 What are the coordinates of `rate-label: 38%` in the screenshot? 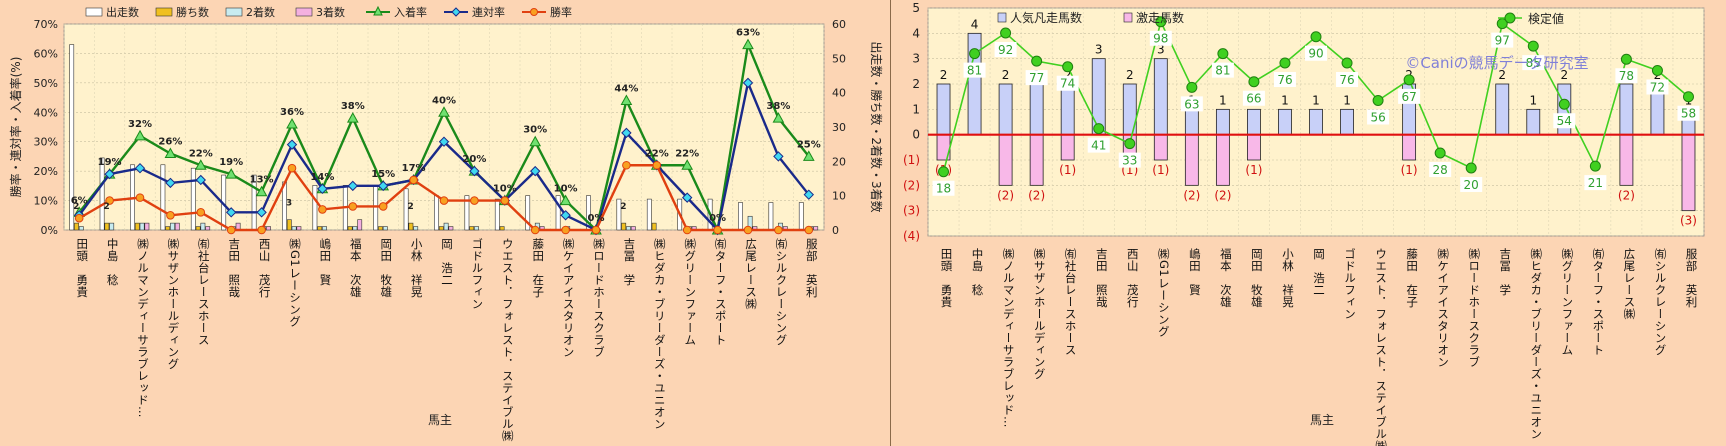 It's located at (778, 106).